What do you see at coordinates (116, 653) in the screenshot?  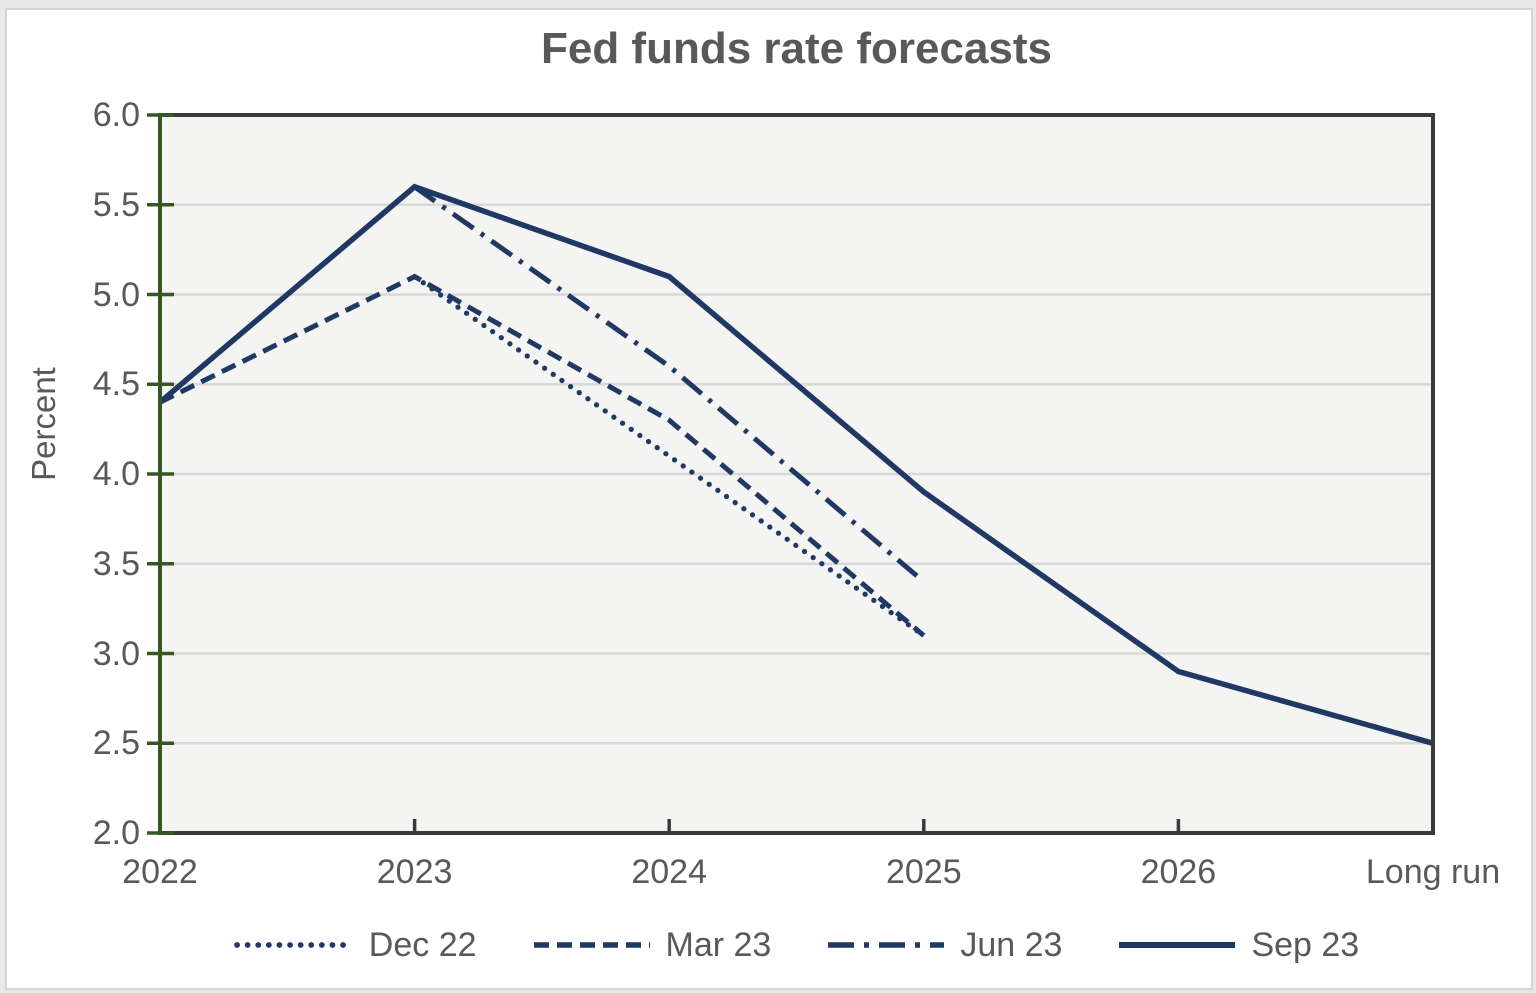 I see `y-tick-label: 3.0` at bounding box center [116, 653].